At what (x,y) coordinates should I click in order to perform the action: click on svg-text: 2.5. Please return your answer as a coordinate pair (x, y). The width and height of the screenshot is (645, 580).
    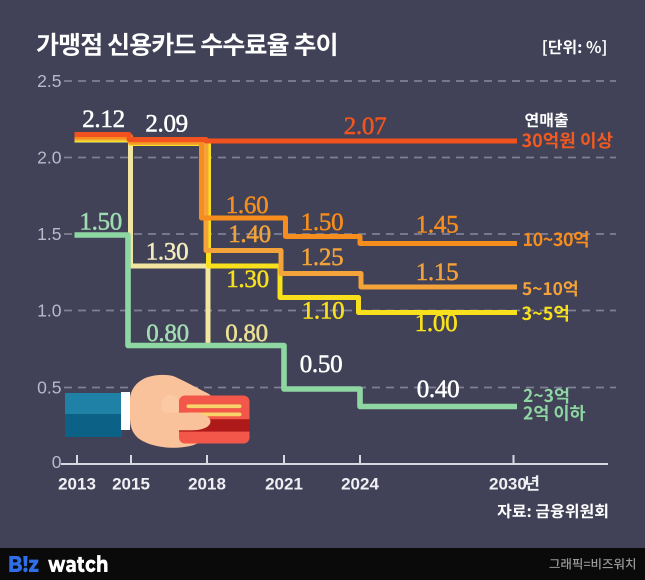
    Looking at the image, I should click on (49, 81).